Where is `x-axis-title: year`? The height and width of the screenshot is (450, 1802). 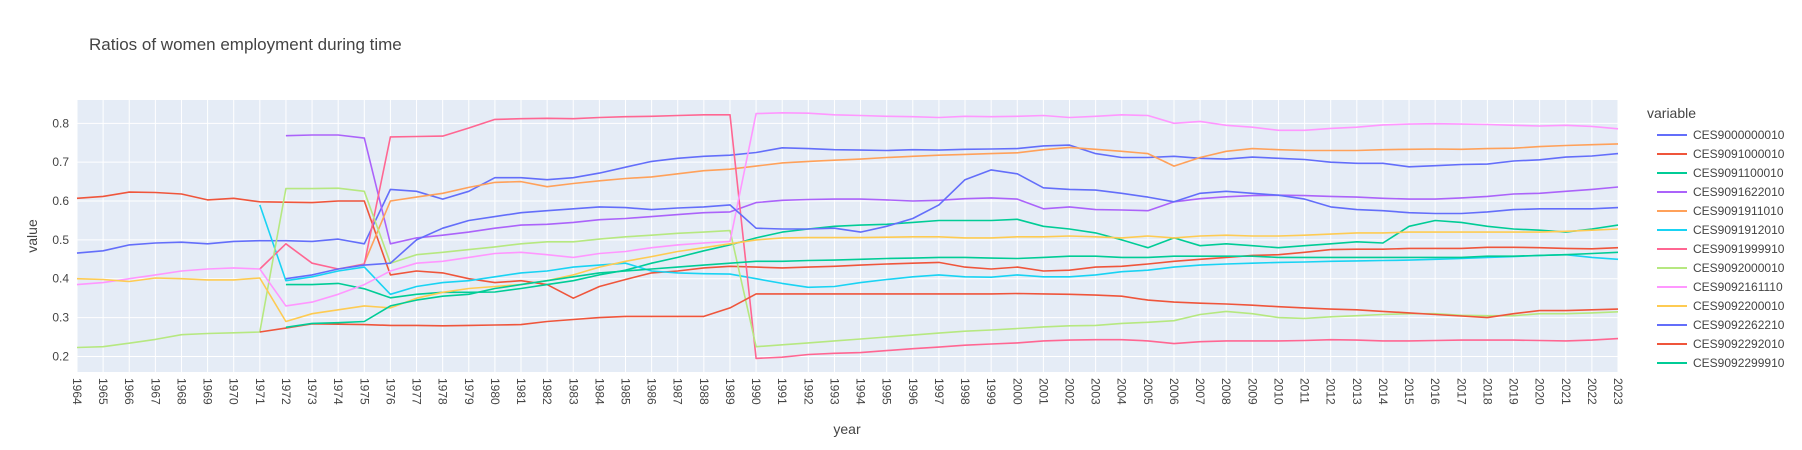
x-axis-title: year is located at coordinates (847, 429).